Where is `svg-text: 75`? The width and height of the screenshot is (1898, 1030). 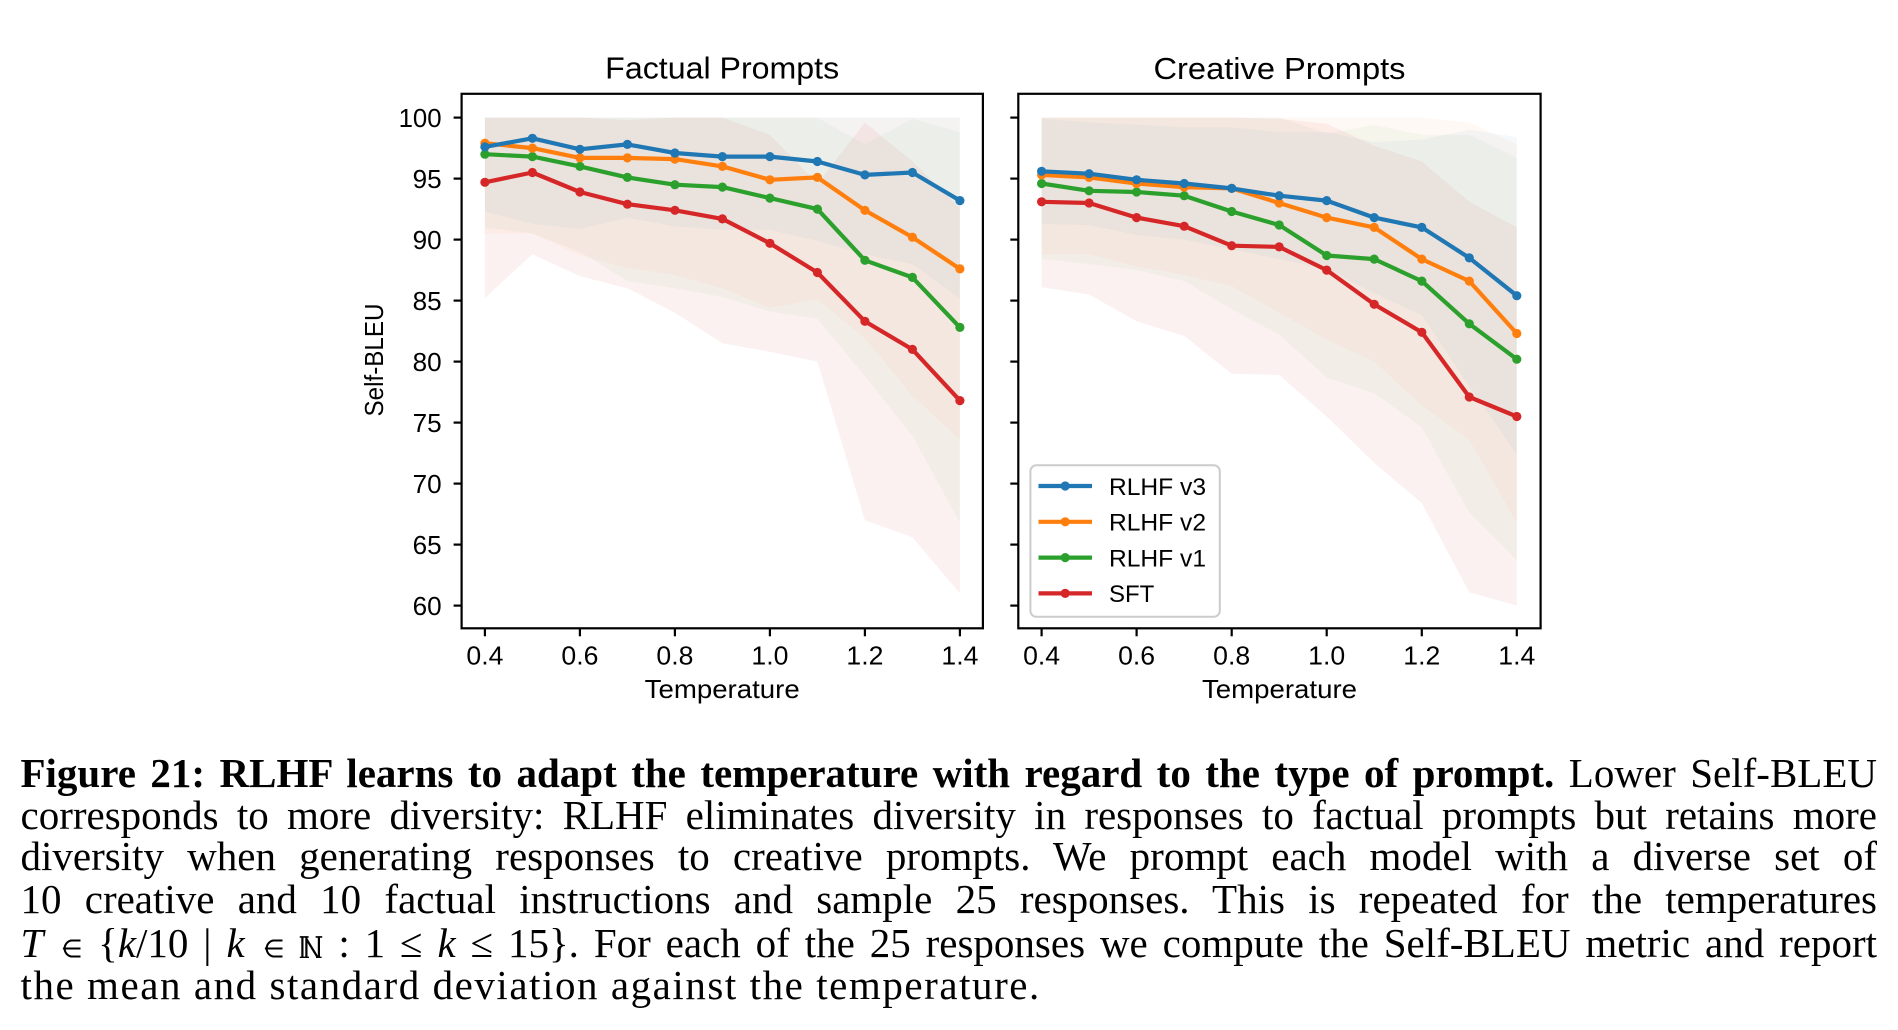
svg-text: 75 is located at coordinates (427, 423).